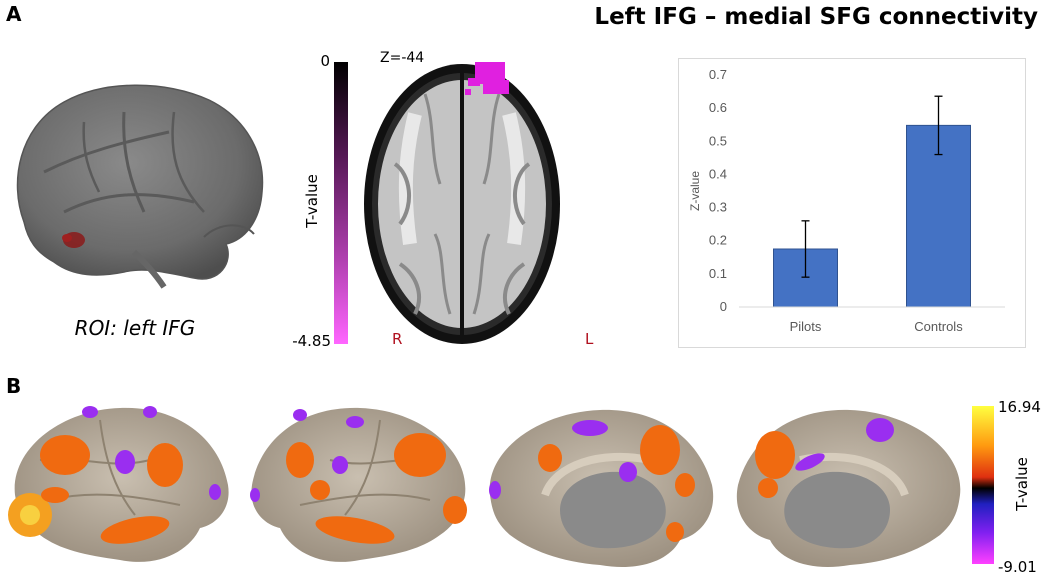 This screenshot has width=1052, height=581. What do you see at coordinates (1017, 567) in the screenshot?
I see `surface-colorbar-min-label: -9.01` at bounding box center [1017, 567].